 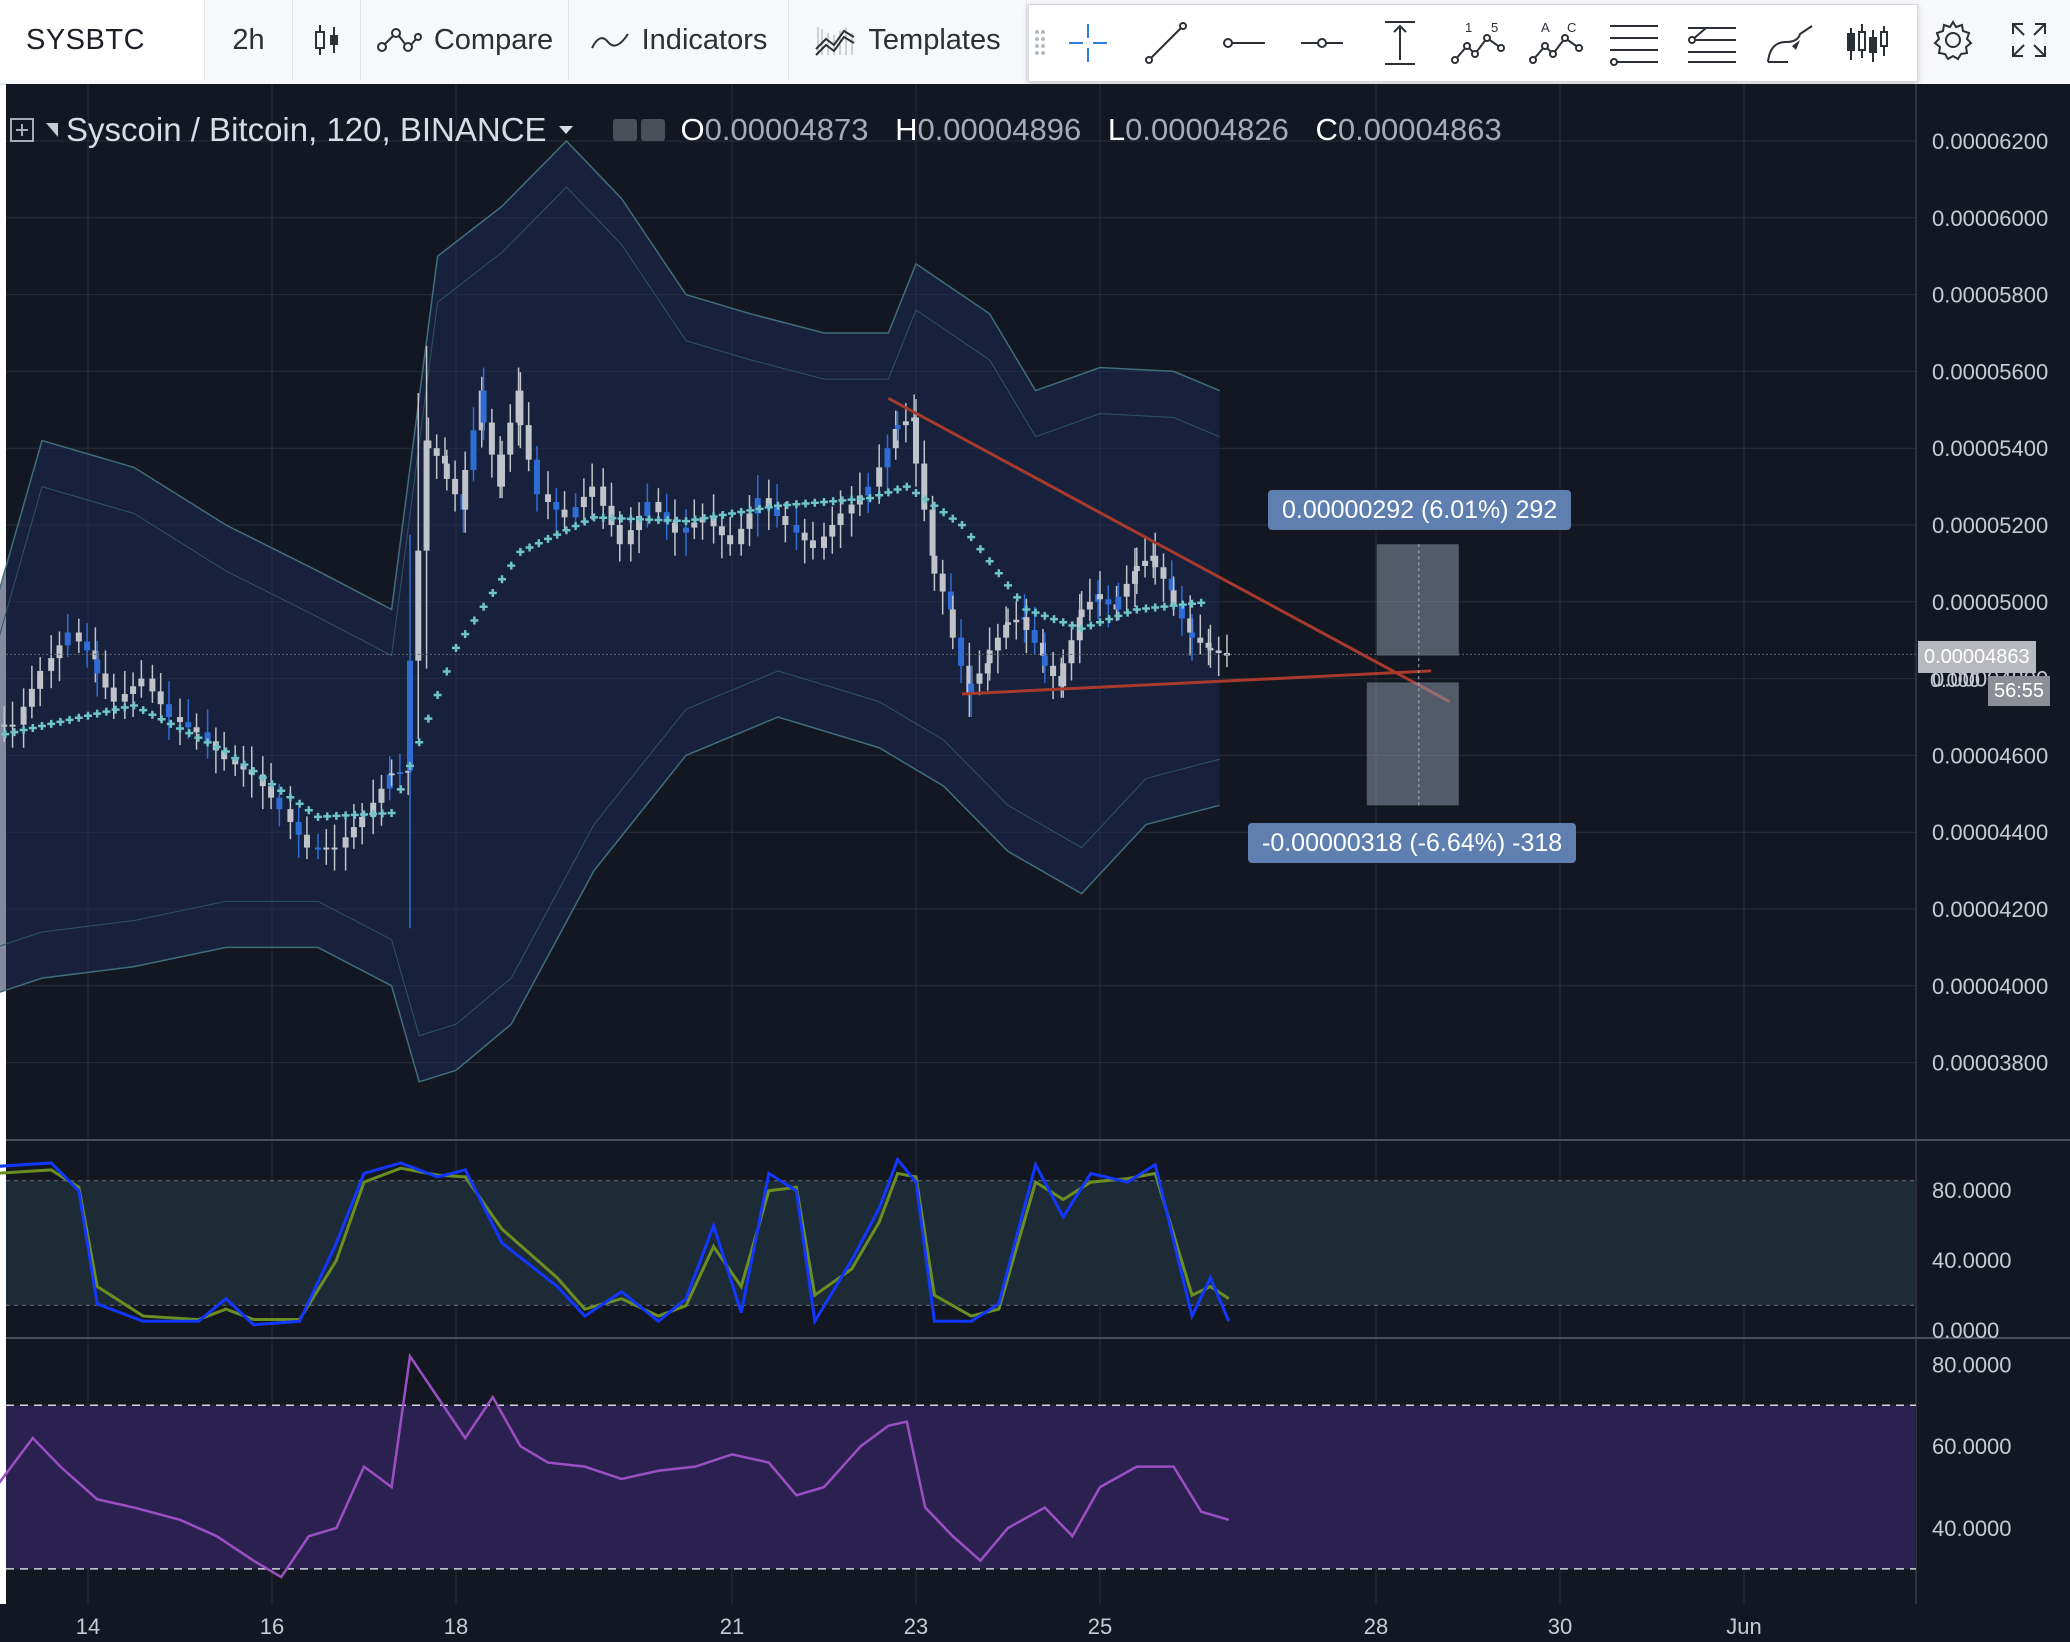 I want to click on brush-icon, so click(x=1790, y=43).